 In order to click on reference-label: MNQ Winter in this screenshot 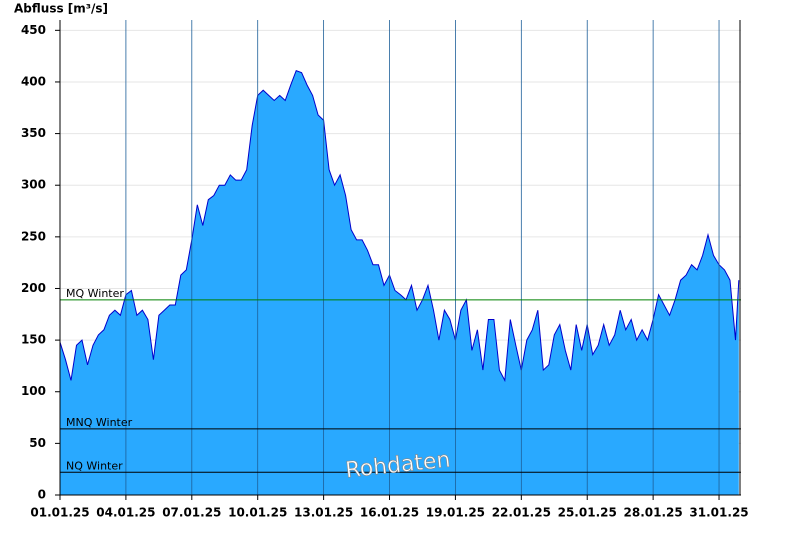, I will do `click(99, 422)`.